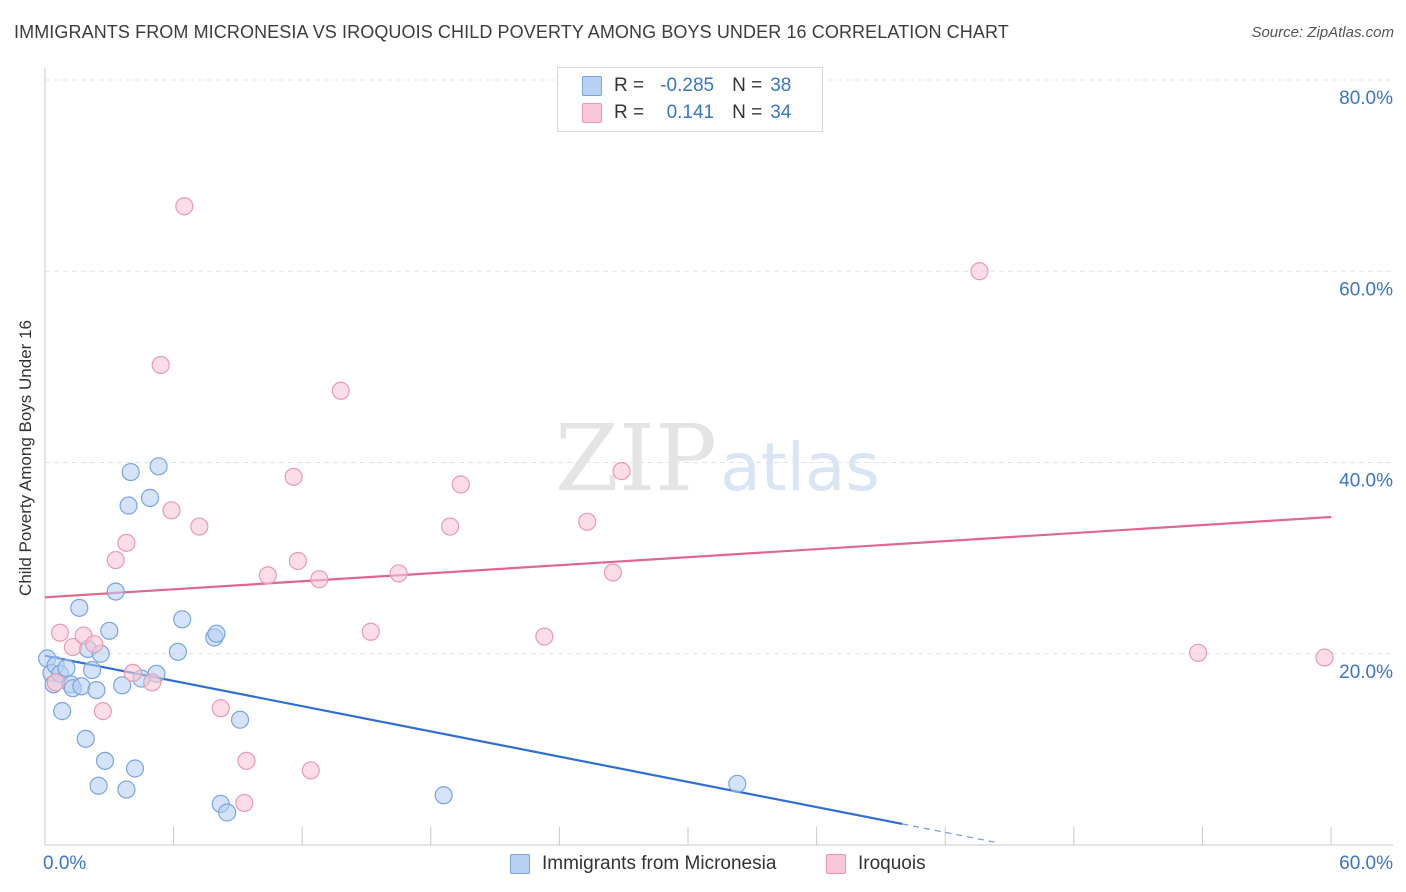  I want to click on legend-swatch-blue, so click(592, 86).